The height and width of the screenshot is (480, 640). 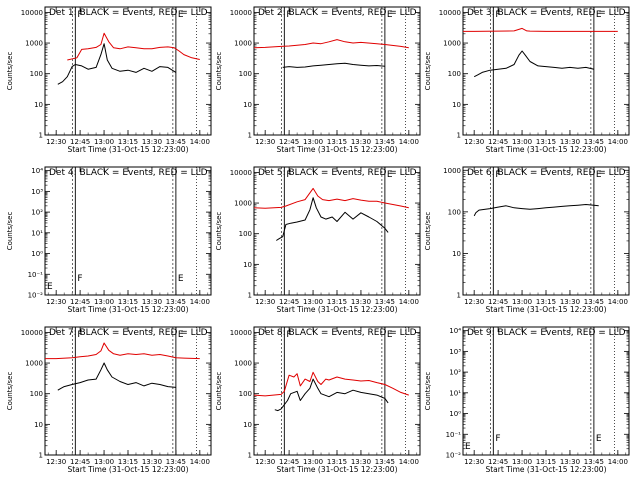 I want to click on chart-title: Det 4: BLACK = Events, RED = LLD, so click(x=128, y=173).